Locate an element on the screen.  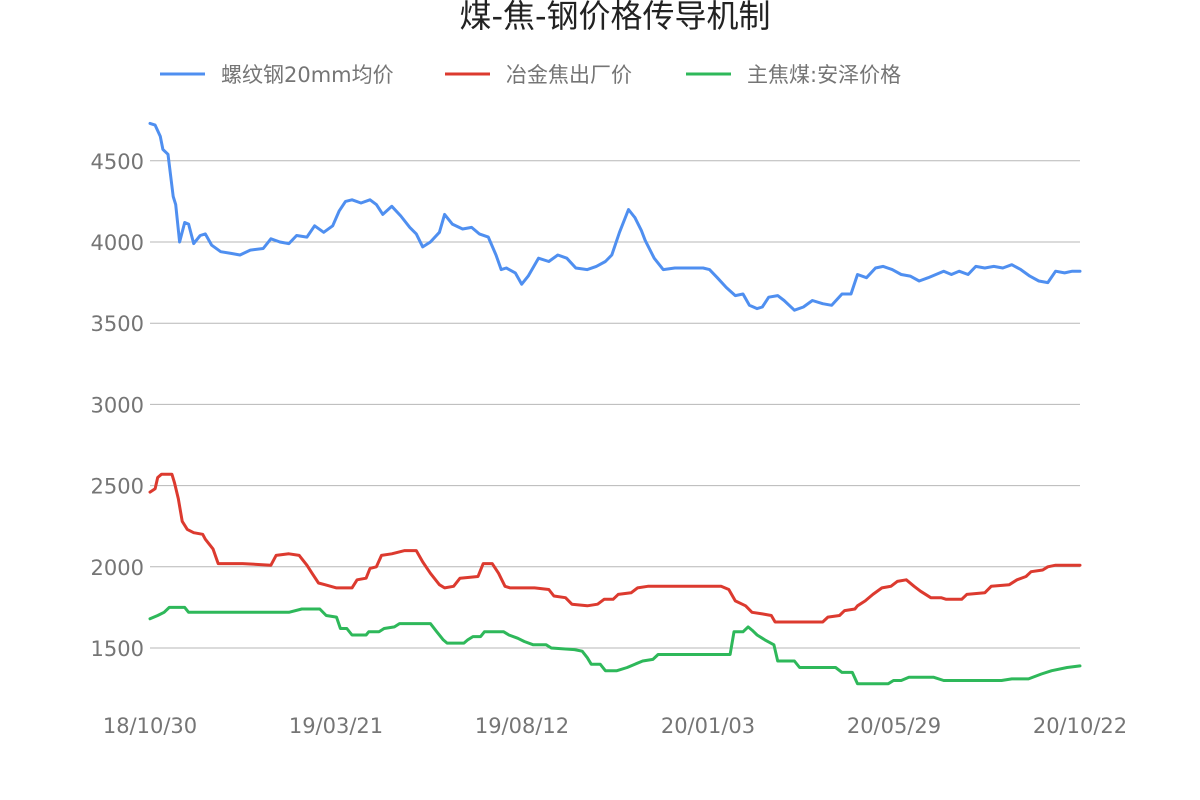
legend: 螺纹钢20mm均价 冶金焦出厂价 主焦煤:安泽价格 is located at coordinates (530, 75).